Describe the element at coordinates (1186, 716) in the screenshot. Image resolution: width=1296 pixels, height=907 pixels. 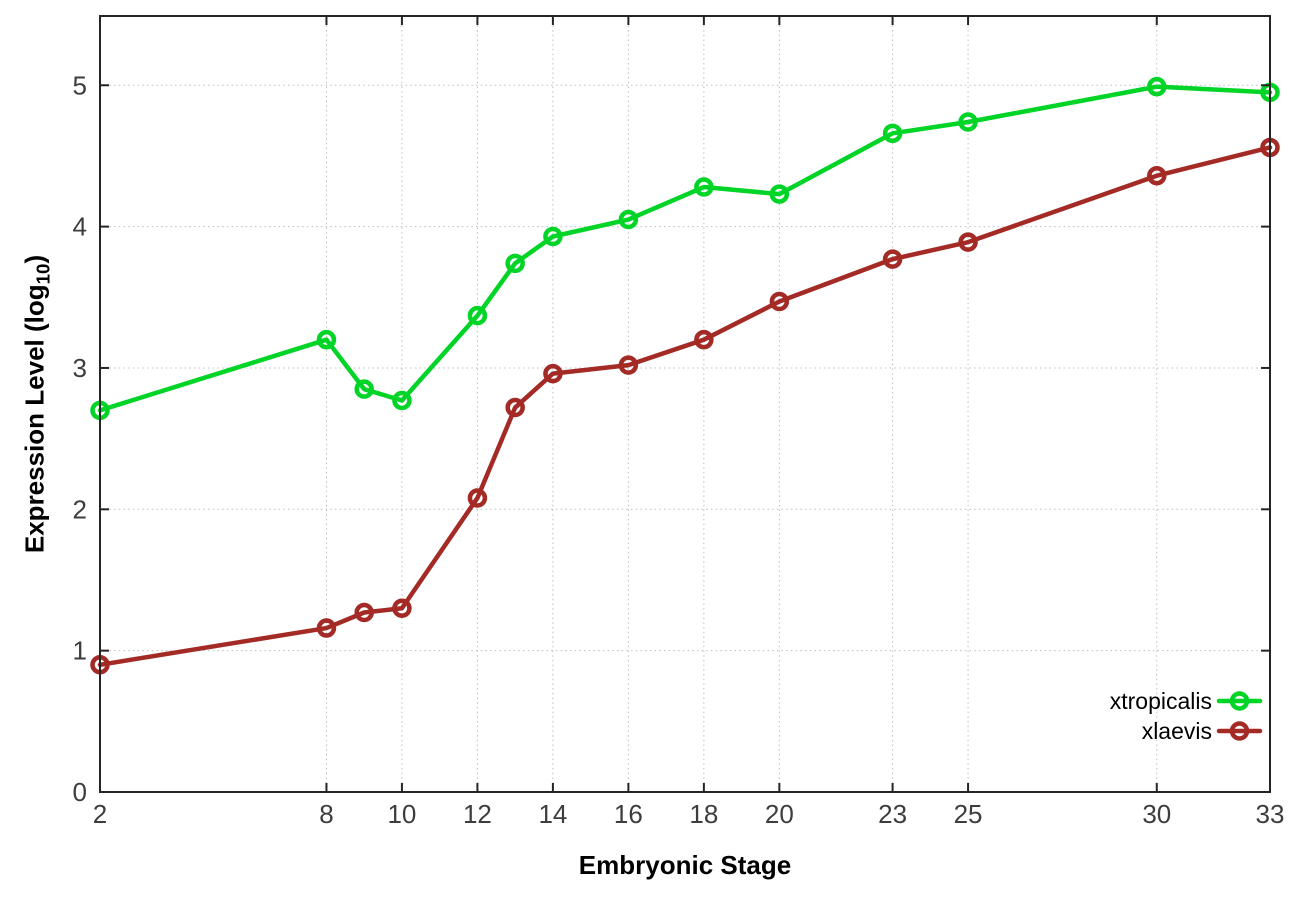
I see `legend: xtropicalis xlaevis` at that location.